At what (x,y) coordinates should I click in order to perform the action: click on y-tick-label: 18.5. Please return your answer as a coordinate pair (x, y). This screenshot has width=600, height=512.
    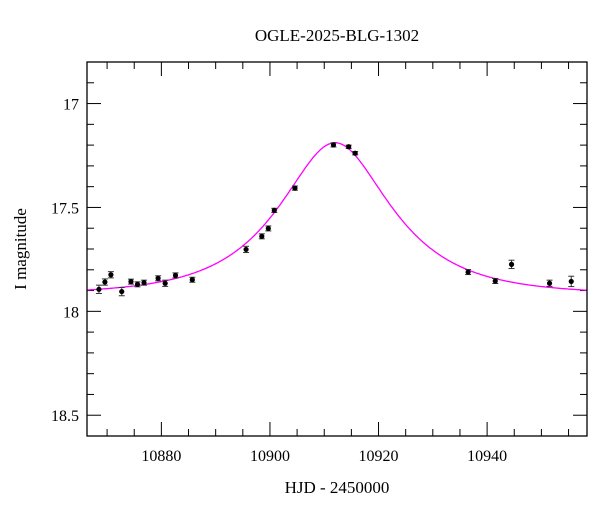
    Looking at the image, I should click on (65, 416).